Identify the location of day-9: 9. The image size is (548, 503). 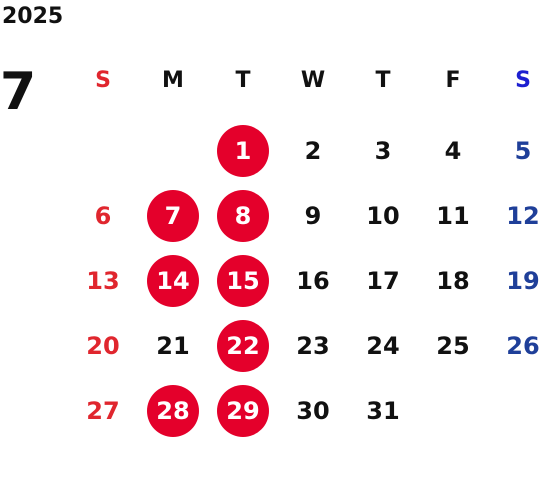
(313, 215).